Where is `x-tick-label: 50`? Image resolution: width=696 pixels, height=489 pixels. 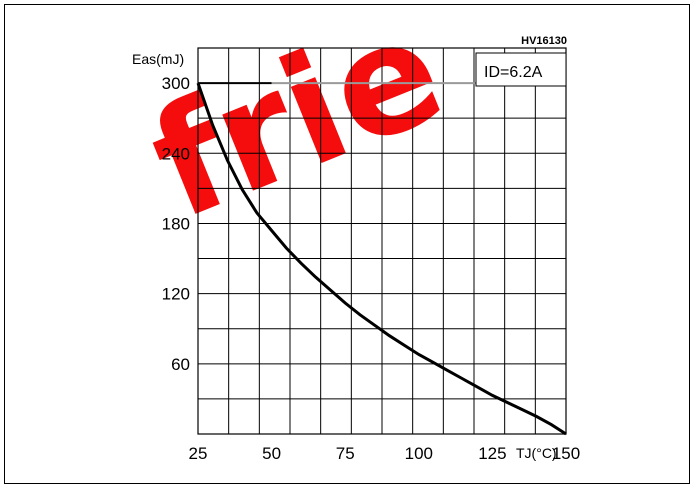
x-tick-label: 50 is located at coordinates (271, 453).